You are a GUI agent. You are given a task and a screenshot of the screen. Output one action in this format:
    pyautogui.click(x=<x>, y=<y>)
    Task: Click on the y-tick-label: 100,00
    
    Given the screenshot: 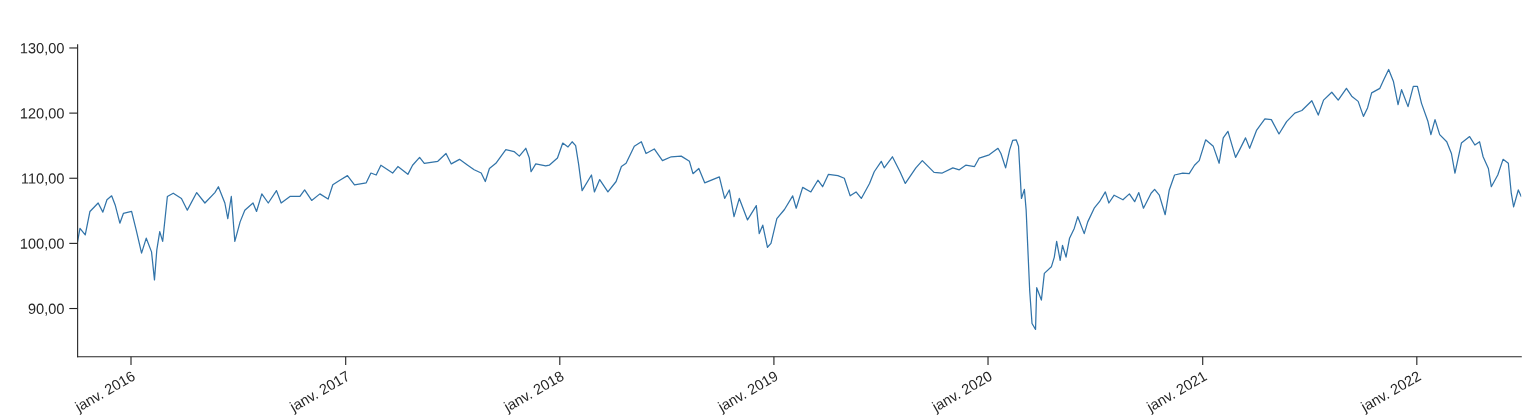 What is the action you would take?
    pyautogui.click(x=42, y=244)
    